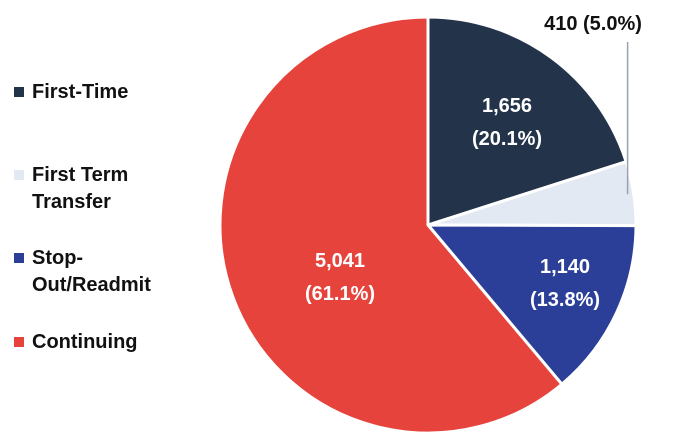 The width and height of the screenshot is (677, 434). Describe the element at coordinates (507, 139) in the screenshot. I see `data-label-percent: (20.1%)` at that location.